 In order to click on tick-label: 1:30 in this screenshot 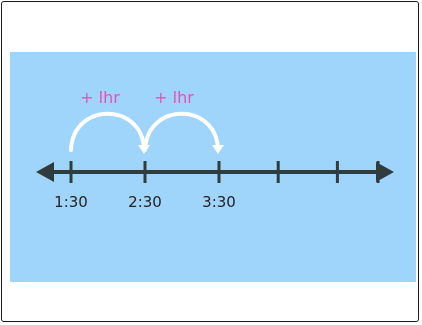, I will do `click(71, 202)`.